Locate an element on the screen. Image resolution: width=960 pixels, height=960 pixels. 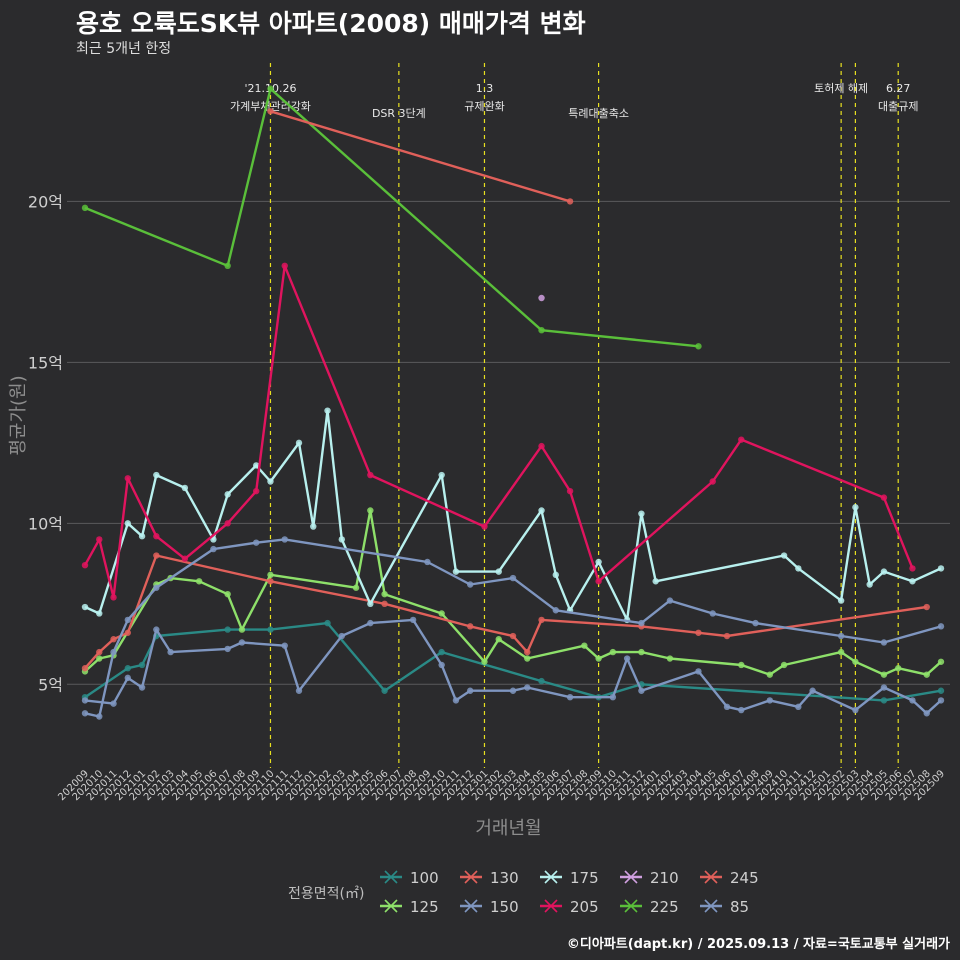
y-axis-title: 평균가(원) is located at coordinates (18, 415).